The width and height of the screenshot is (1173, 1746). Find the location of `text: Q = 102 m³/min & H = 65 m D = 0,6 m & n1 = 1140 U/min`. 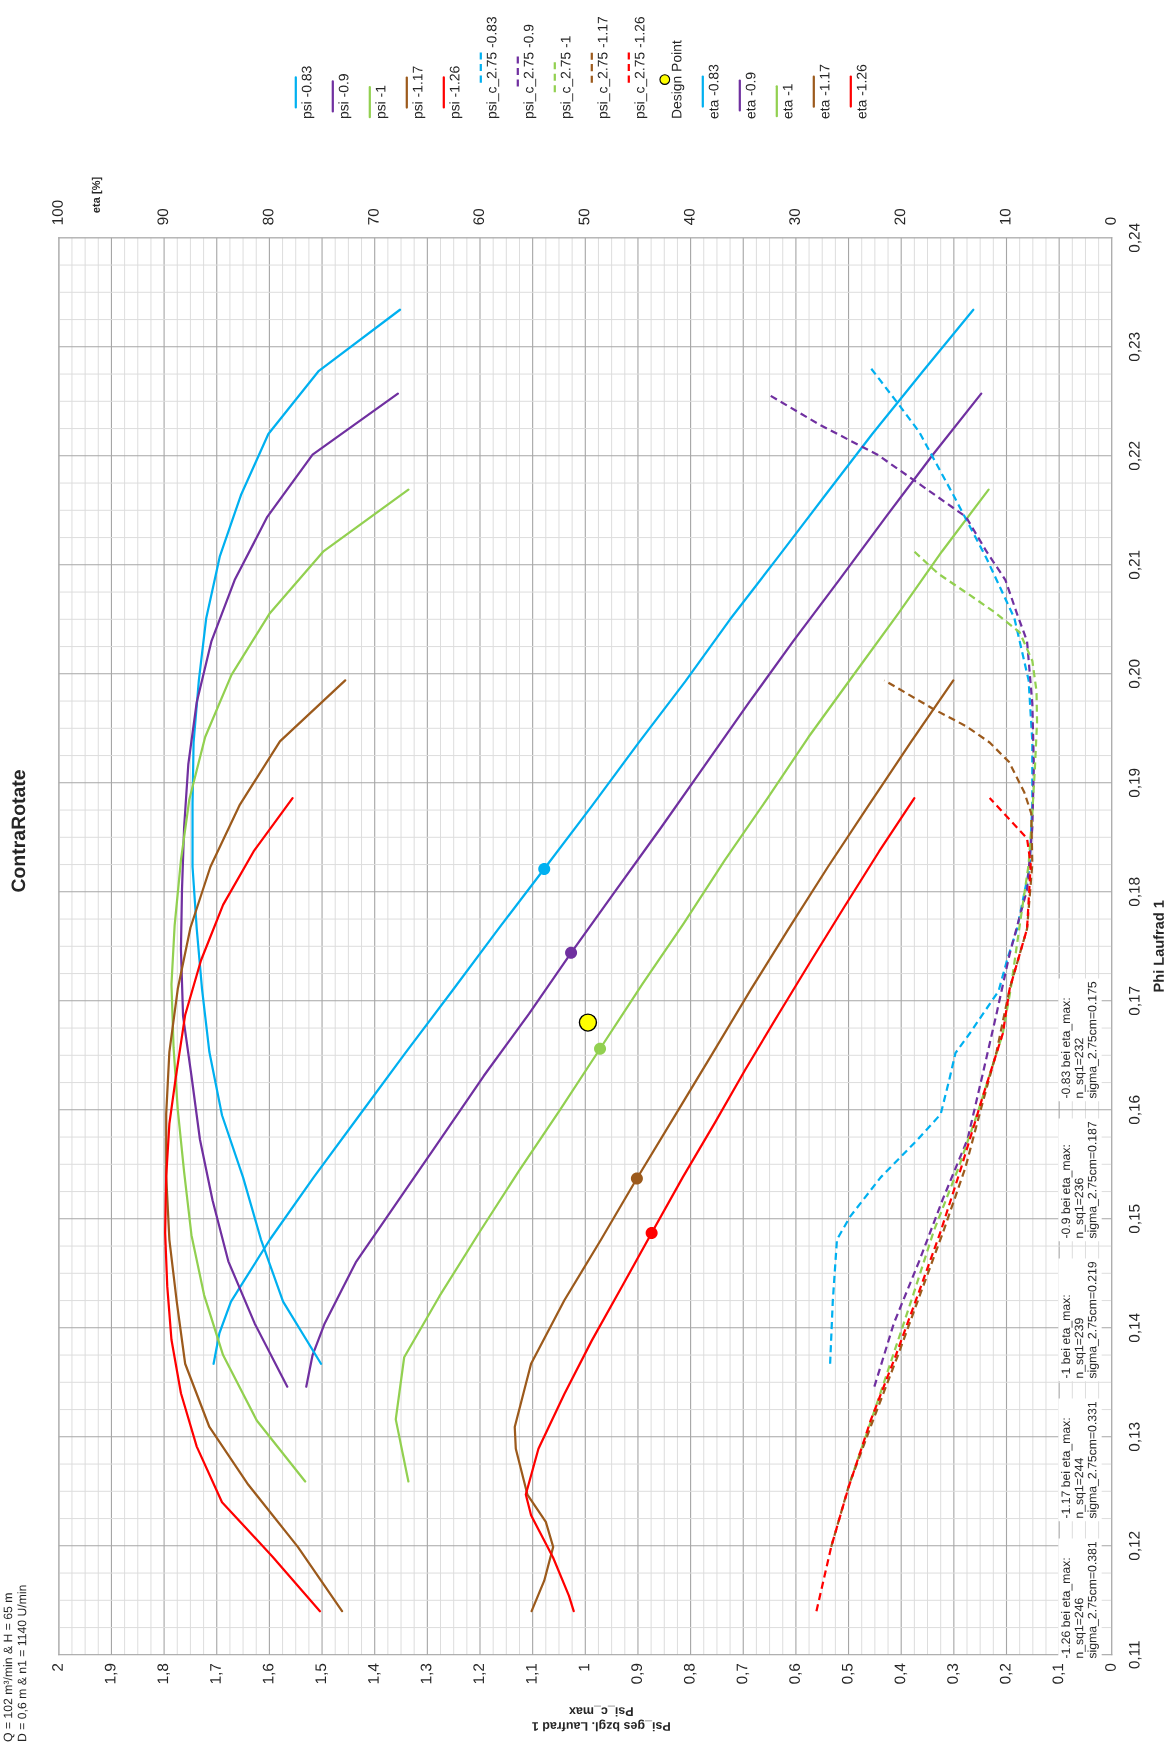

text: Q = 102 m³/min & H = 65 m D = 0,6 m & n1 = 1140 U/min is located at coordinates (15, 1663).